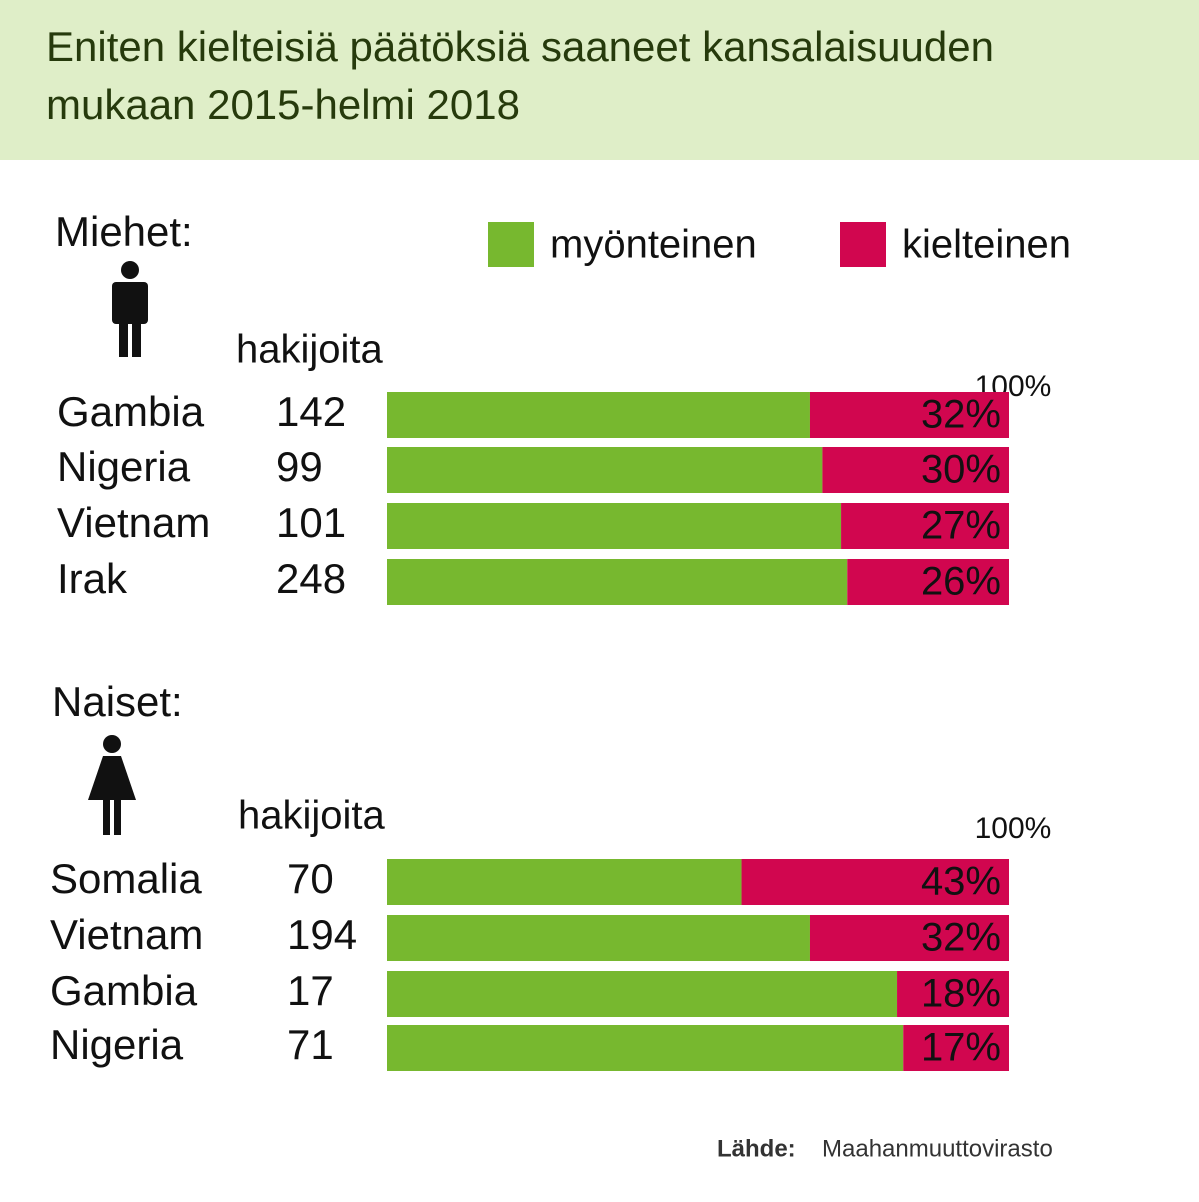  Describe the element at coordinates (961, 1048) in the screenshot. I see `value-label: 17%` at that location.